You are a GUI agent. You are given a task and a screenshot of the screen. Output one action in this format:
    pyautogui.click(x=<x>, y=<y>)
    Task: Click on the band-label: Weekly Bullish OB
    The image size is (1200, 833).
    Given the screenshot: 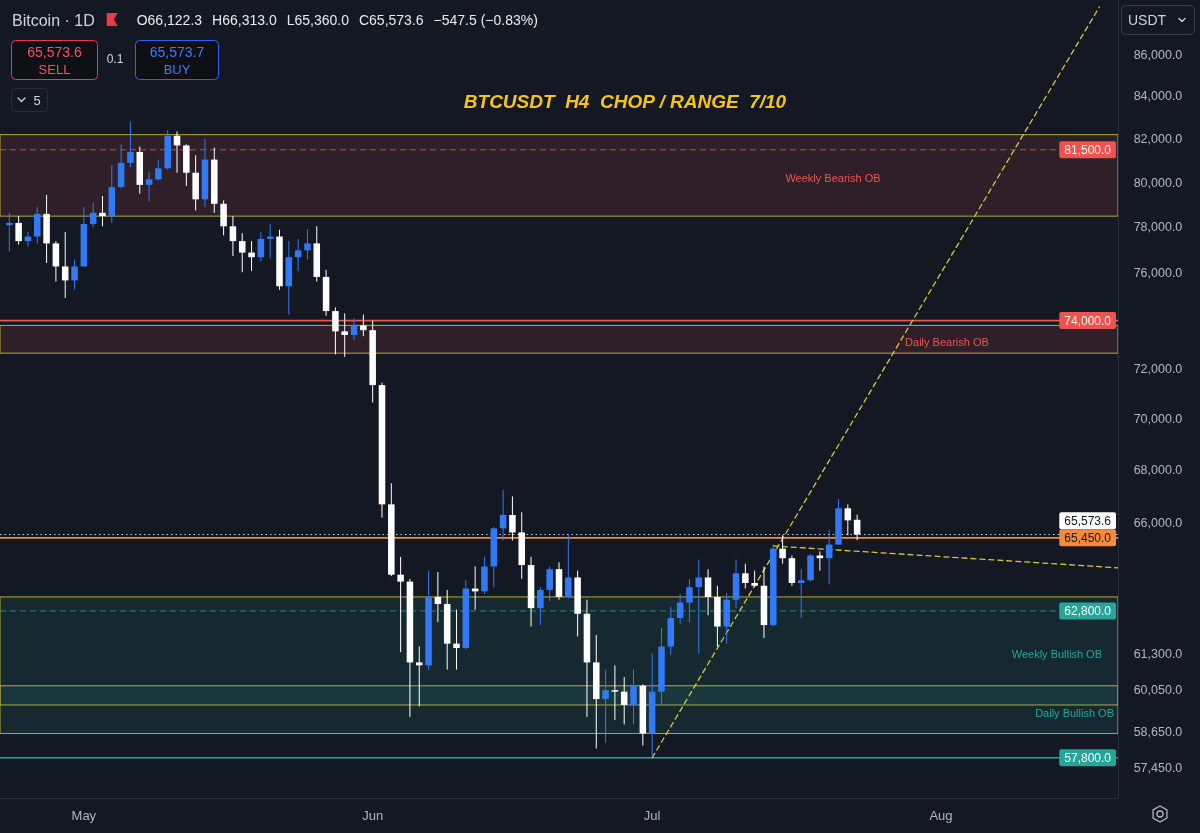 What is the action you would take?
    pyautogui.click(x=1056, y=653)
    